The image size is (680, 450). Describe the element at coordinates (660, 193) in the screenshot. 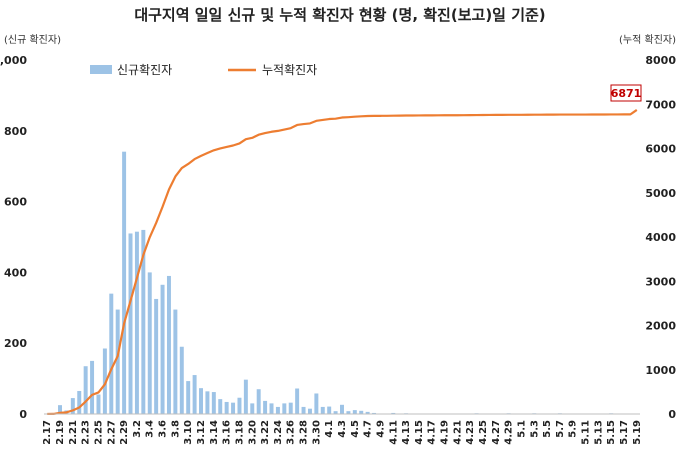

I see `y2-tick-label: 5000` at that location.